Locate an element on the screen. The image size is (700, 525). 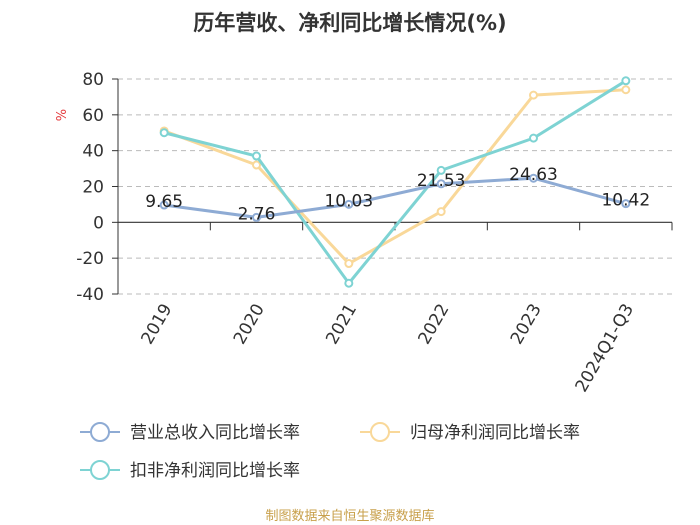
y-tick-label: 40 is located at coordinates (93, 152).